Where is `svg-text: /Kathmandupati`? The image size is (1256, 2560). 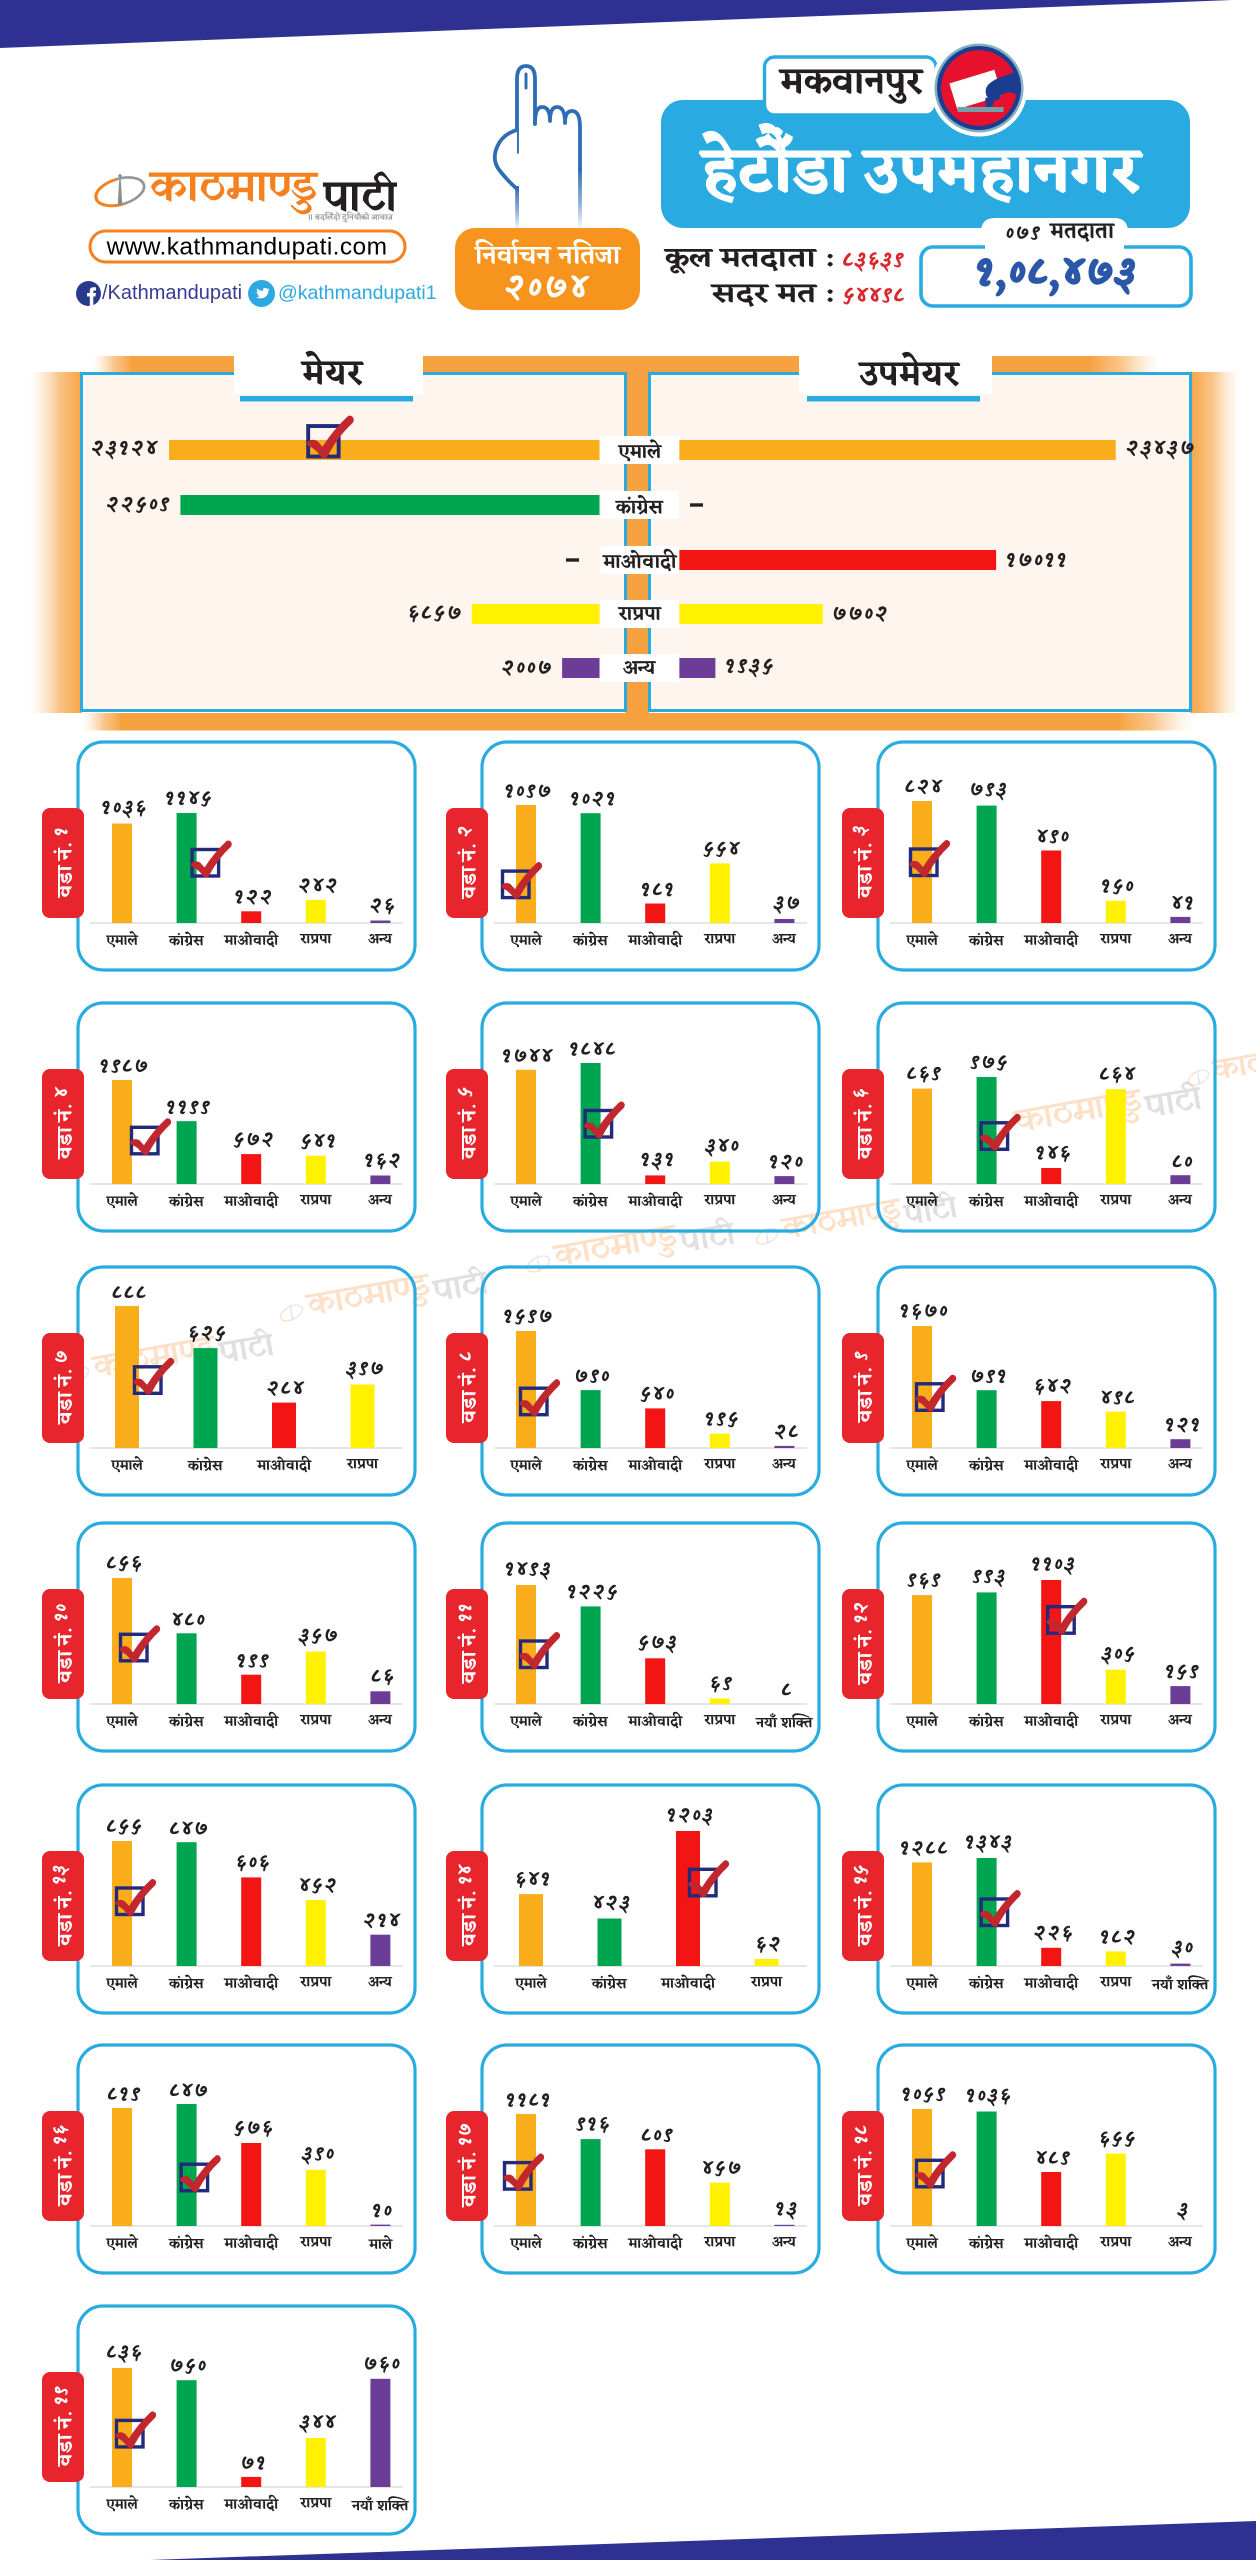
svg-text: /Kathmandupati is located at coordinates (172, 293).